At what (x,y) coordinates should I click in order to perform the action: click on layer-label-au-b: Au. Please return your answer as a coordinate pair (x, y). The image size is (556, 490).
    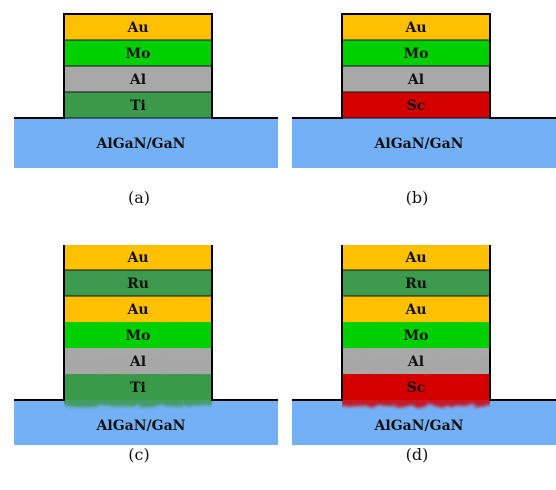
    Looking at the image, I should click on (415, 28).